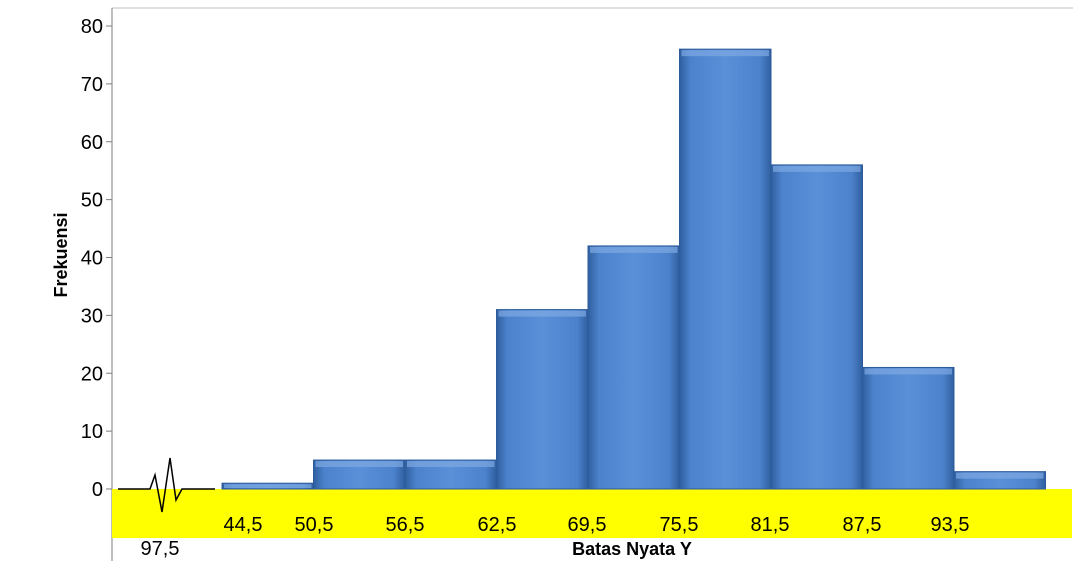 The width and height of the screenshot is (1073, 566). I want to click on x-tick-label: 56,5, so click(405, 525).